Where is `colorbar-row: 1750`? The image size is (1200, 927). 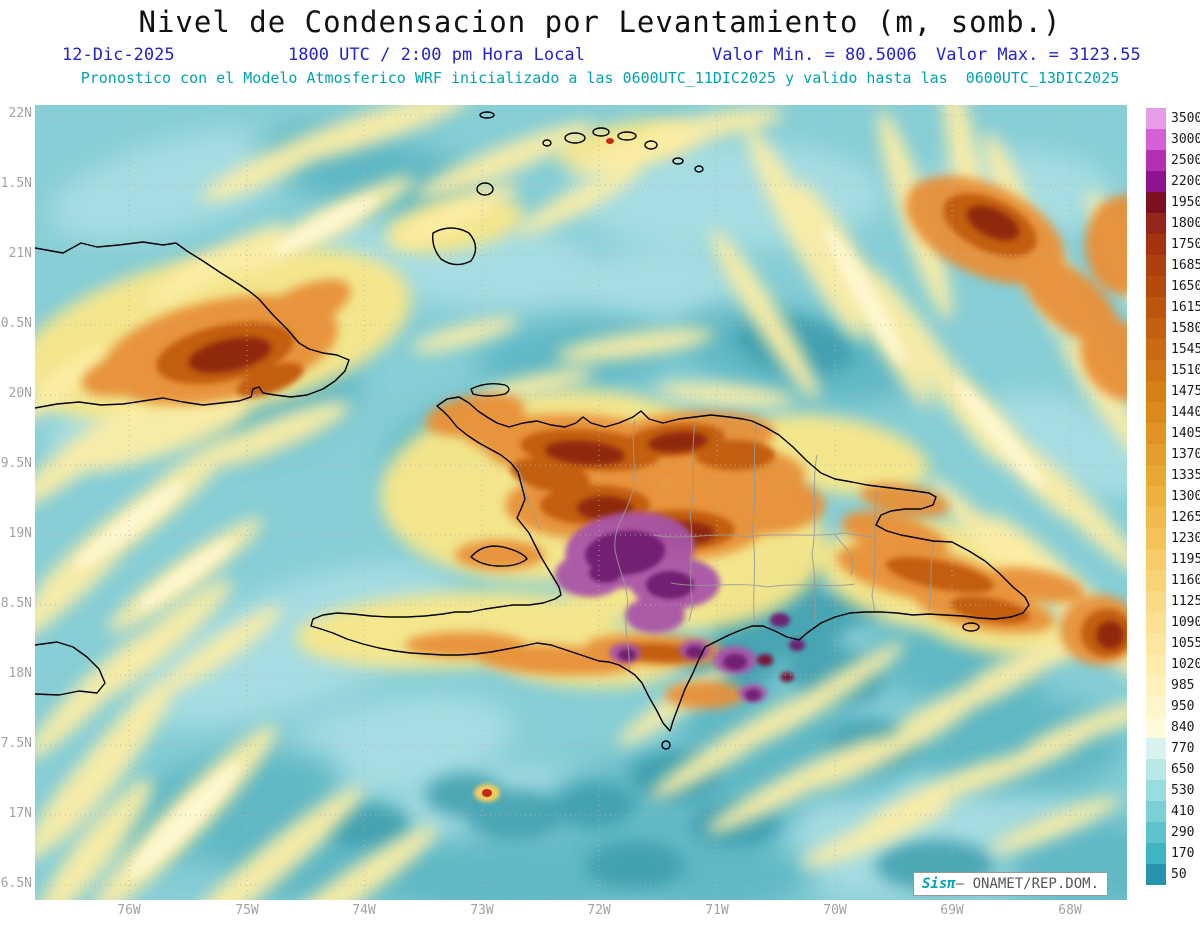 colorbar-row: 1750 is located at coordinates (1173, 244).